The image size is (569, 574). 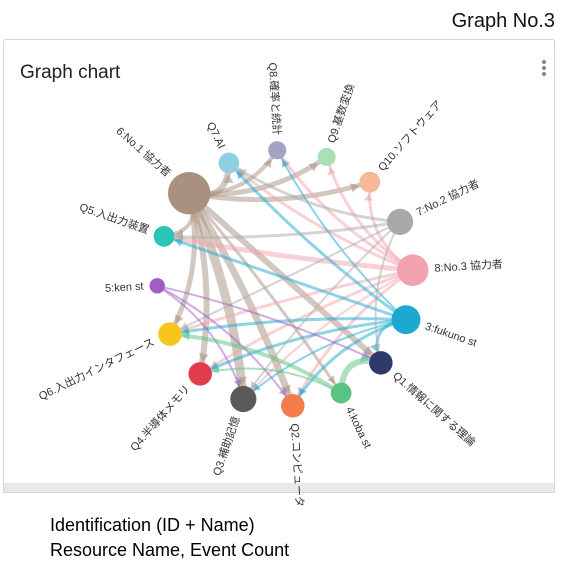 What do you see at coordinates (434, 409) in the screenshot?
I see `node-label-q1: Q1.情報に関する理論` at bounding box center [434, 409].